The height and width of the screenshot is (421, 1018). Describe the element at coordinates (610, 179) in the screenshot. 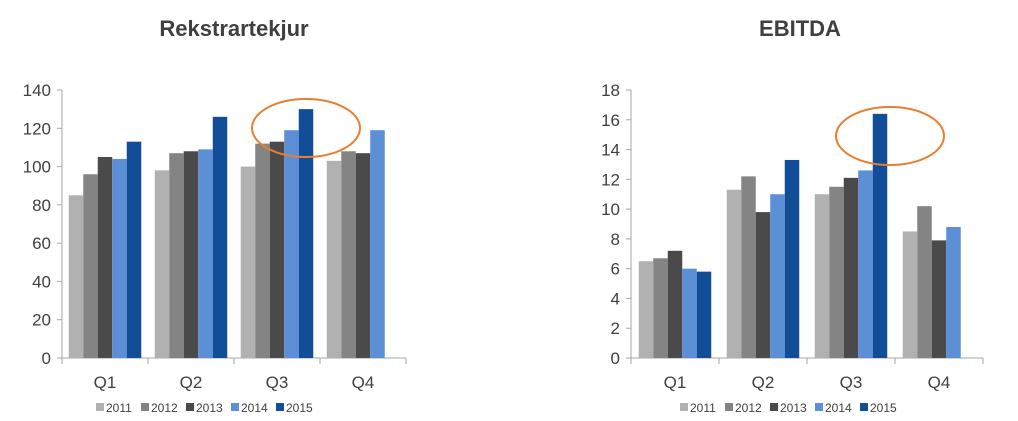

I see `y-tick-label: 12` at that location.